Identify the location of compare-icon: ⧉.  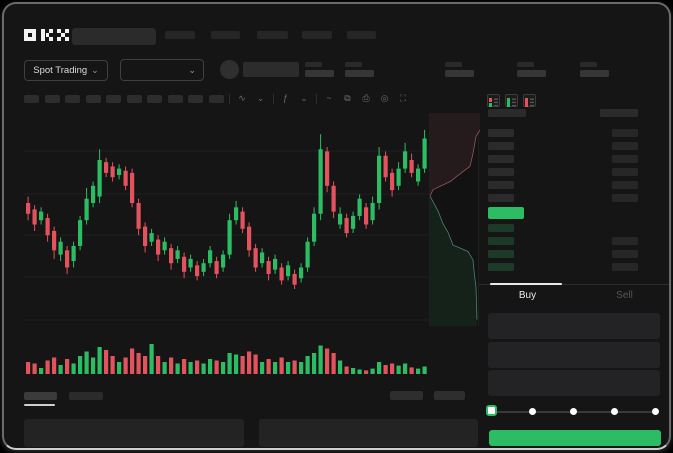
(347, 98).